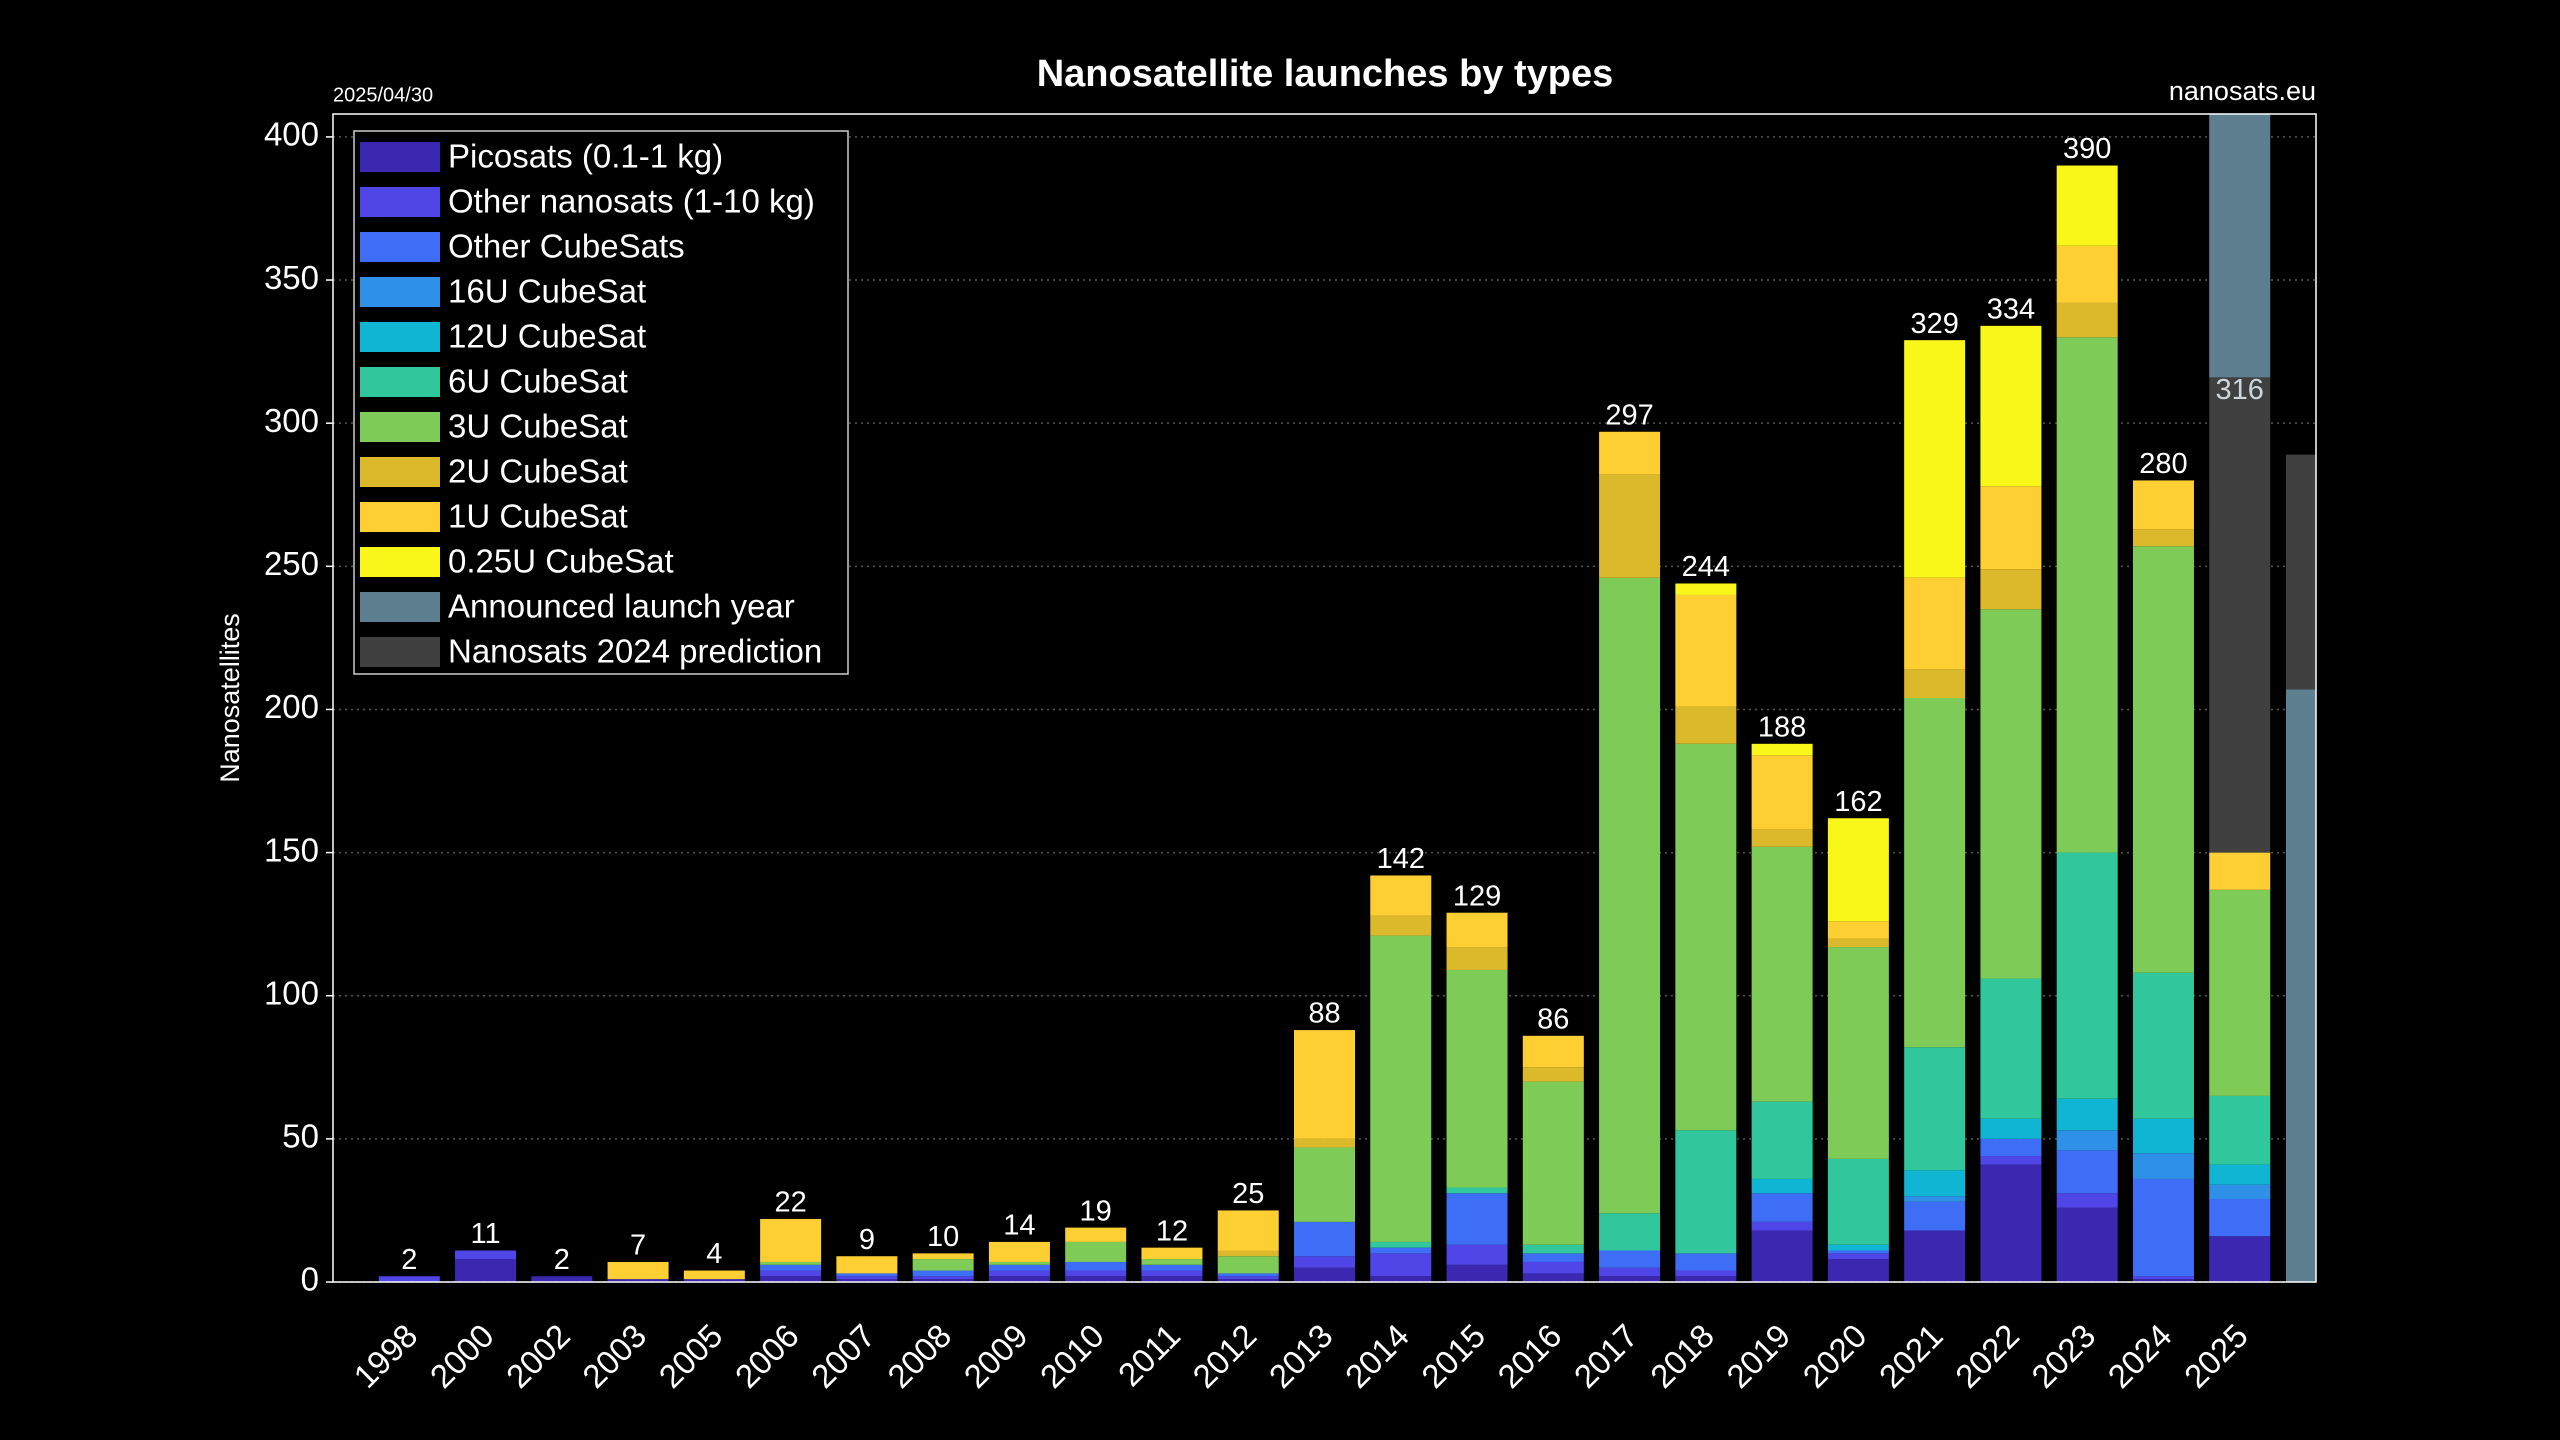  I want to click on y-tick-label: 250, so click(291, 563).